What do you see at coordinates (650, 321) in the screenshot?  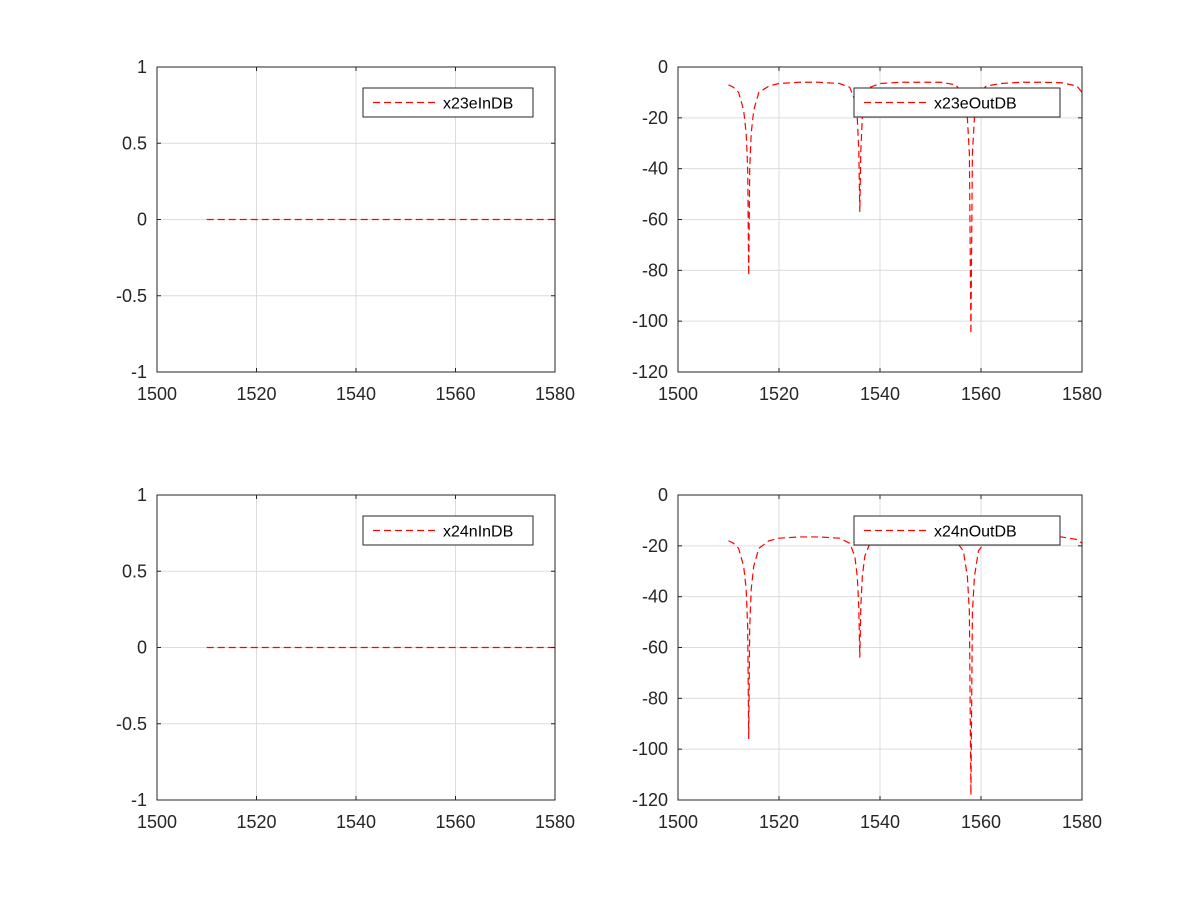 I see `chart1-ytick-label-1: -100` at bounding box center [650, 321].